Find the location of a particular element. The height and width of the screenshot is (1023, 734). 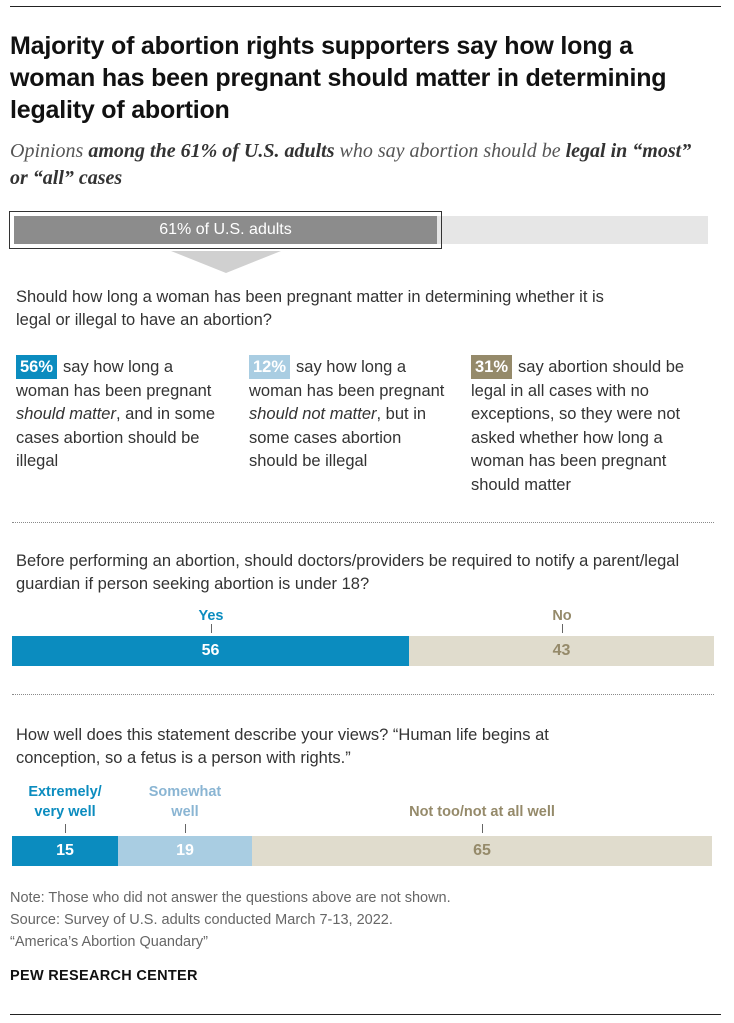

answer-should-not-matter-emphasis: should not matter is located at coordinates (313, 414).